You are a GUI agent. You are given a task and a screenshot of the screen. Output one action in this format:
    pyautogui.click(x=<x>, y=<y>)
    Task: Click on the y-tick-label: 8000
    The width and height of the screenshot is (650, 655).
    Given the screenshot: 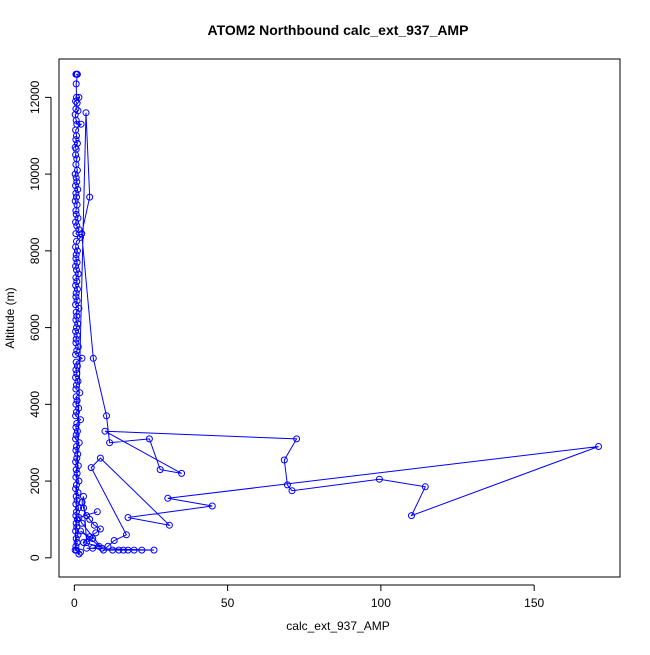 What is the action you would take?
    pyautogui.click(x=35, y=250)
    